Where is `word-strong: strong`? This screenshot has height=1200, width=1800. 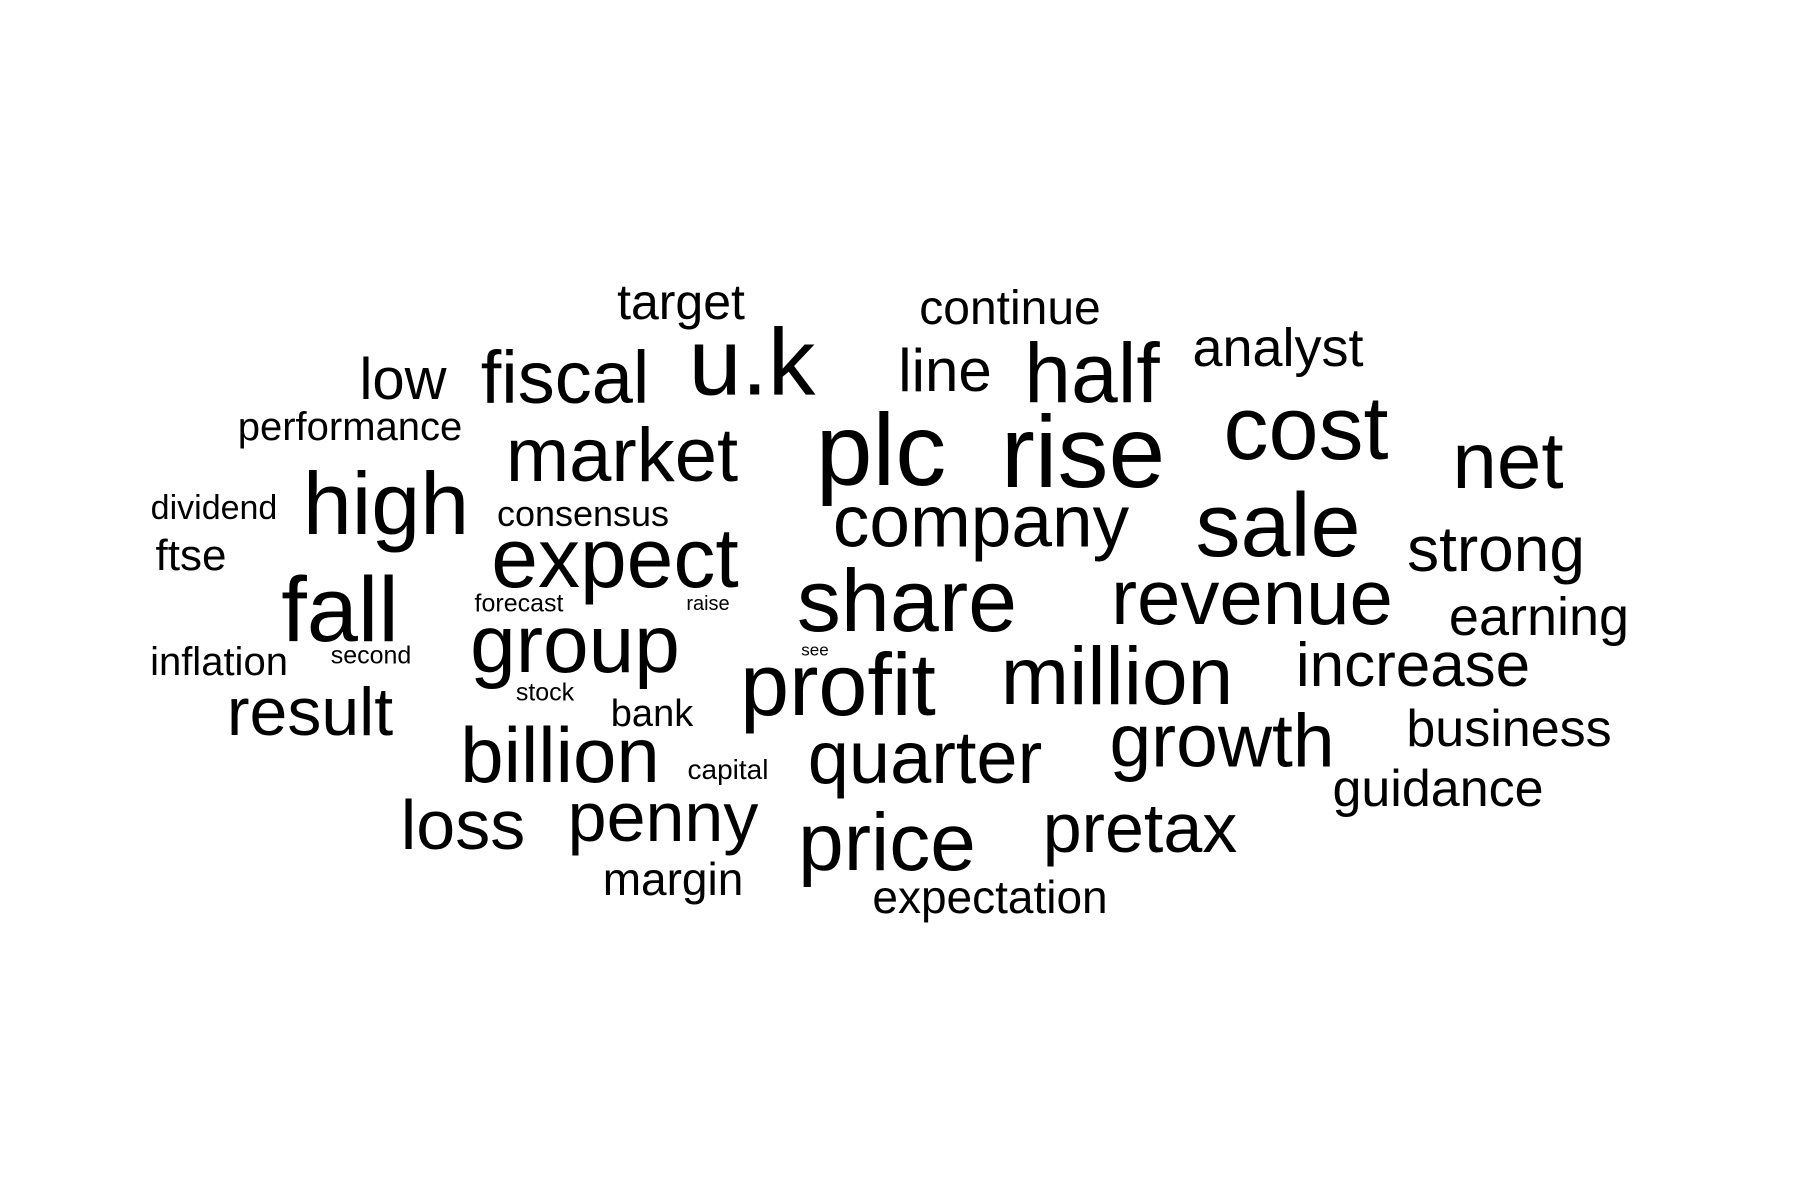 word-strong: strong is located at coordinates (1496, 549).